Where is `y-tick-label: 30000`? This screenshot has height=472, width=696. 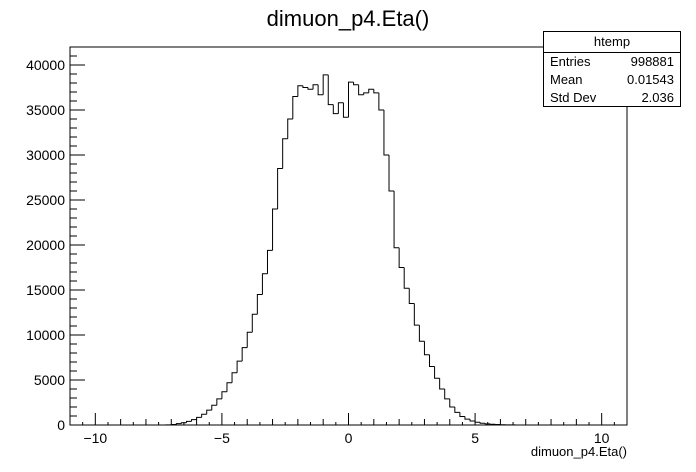
y-tick-label: 30000 is located at coordinates (45, 155).